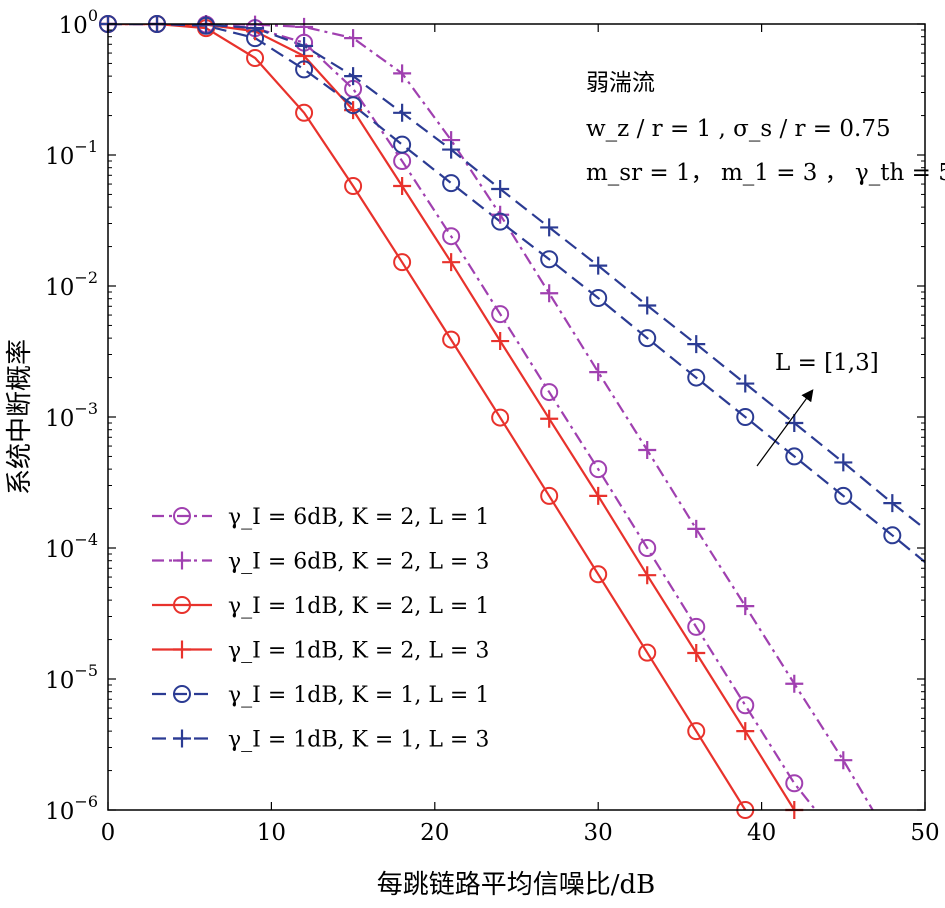 Image resolution: width=945 pixels, height=908 pixels. I want to click on x-tick-label: 40, so click(761, 833).